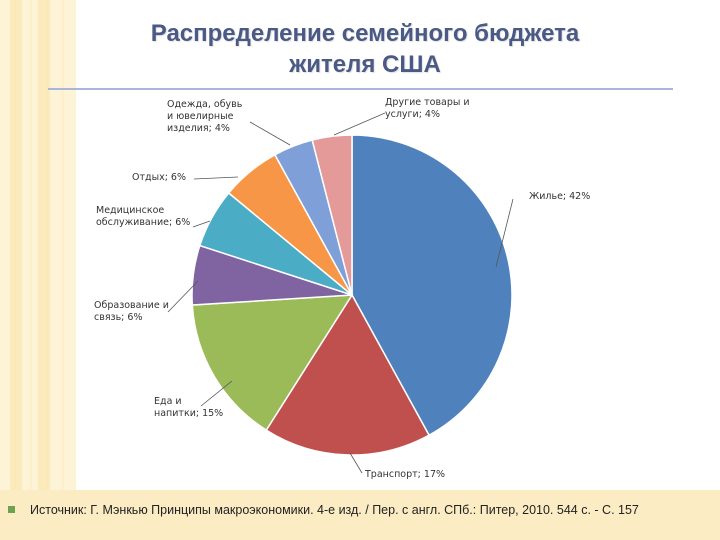  Describe the element at coordinates (131, 311) in the screenshot. I see `slice-label-4: Образование и связь; 6%` at that location.